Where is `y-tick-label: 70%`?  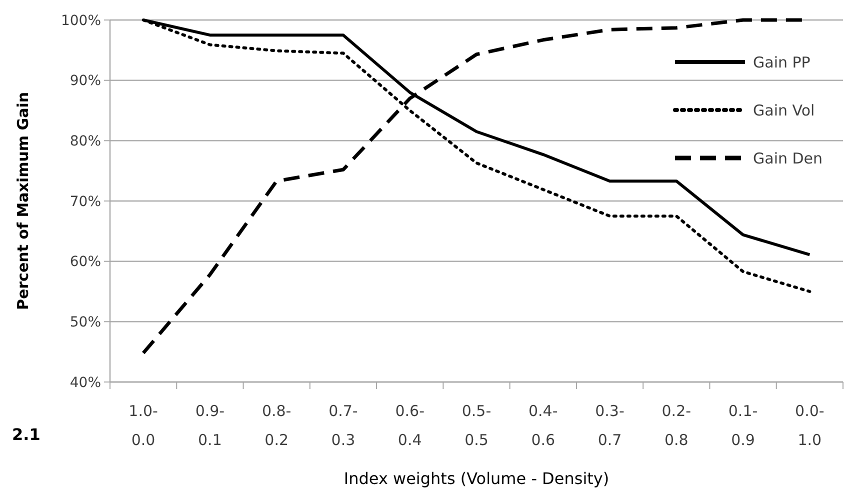 y-tick-label: 70% is located at coordinates (85, 202).